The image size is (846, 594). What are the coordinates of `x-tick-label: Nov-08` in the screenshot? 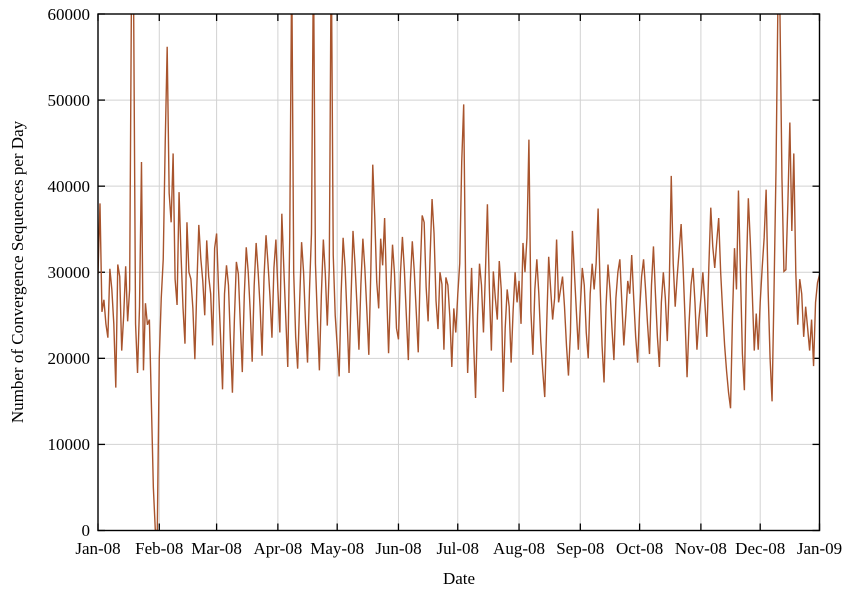 It's located at (700, 548).